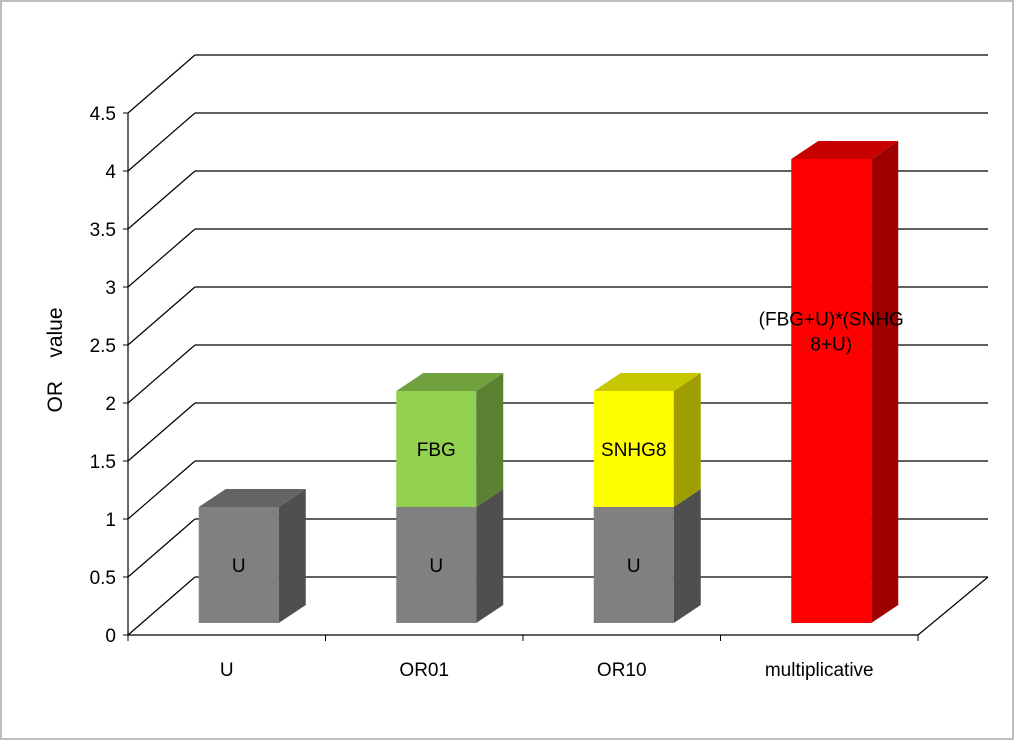 This screenshot has width=1020, height=745. I want to click on y-axis-label: OR value, so click(55, 359).